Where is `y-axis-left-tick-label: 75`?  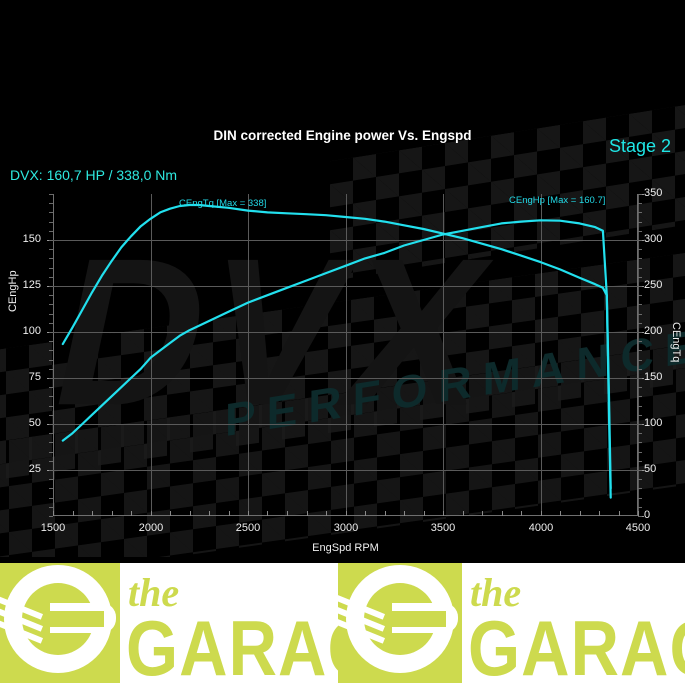 y-axis-left-tick-label: 75 is located at coordinates (34, 377).